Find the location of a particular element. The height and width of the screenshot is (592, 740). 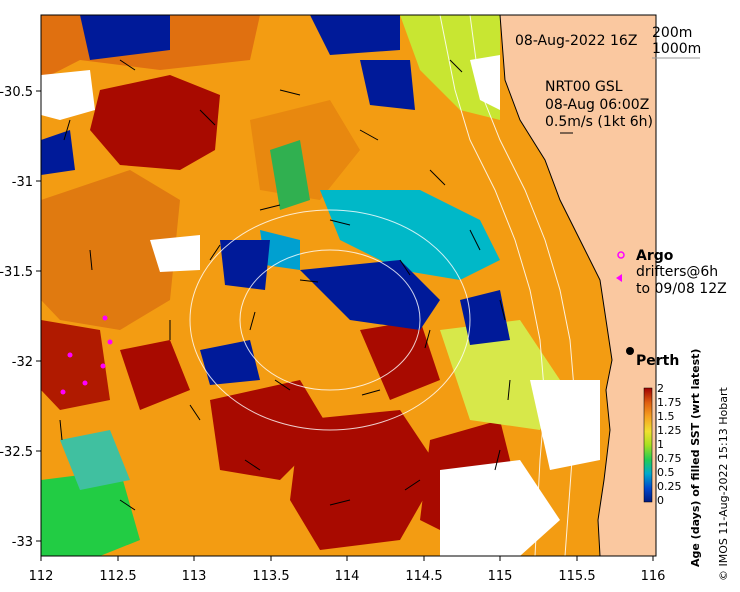

colorbar-tick: 1.25 is located at coordinates (669, 430).